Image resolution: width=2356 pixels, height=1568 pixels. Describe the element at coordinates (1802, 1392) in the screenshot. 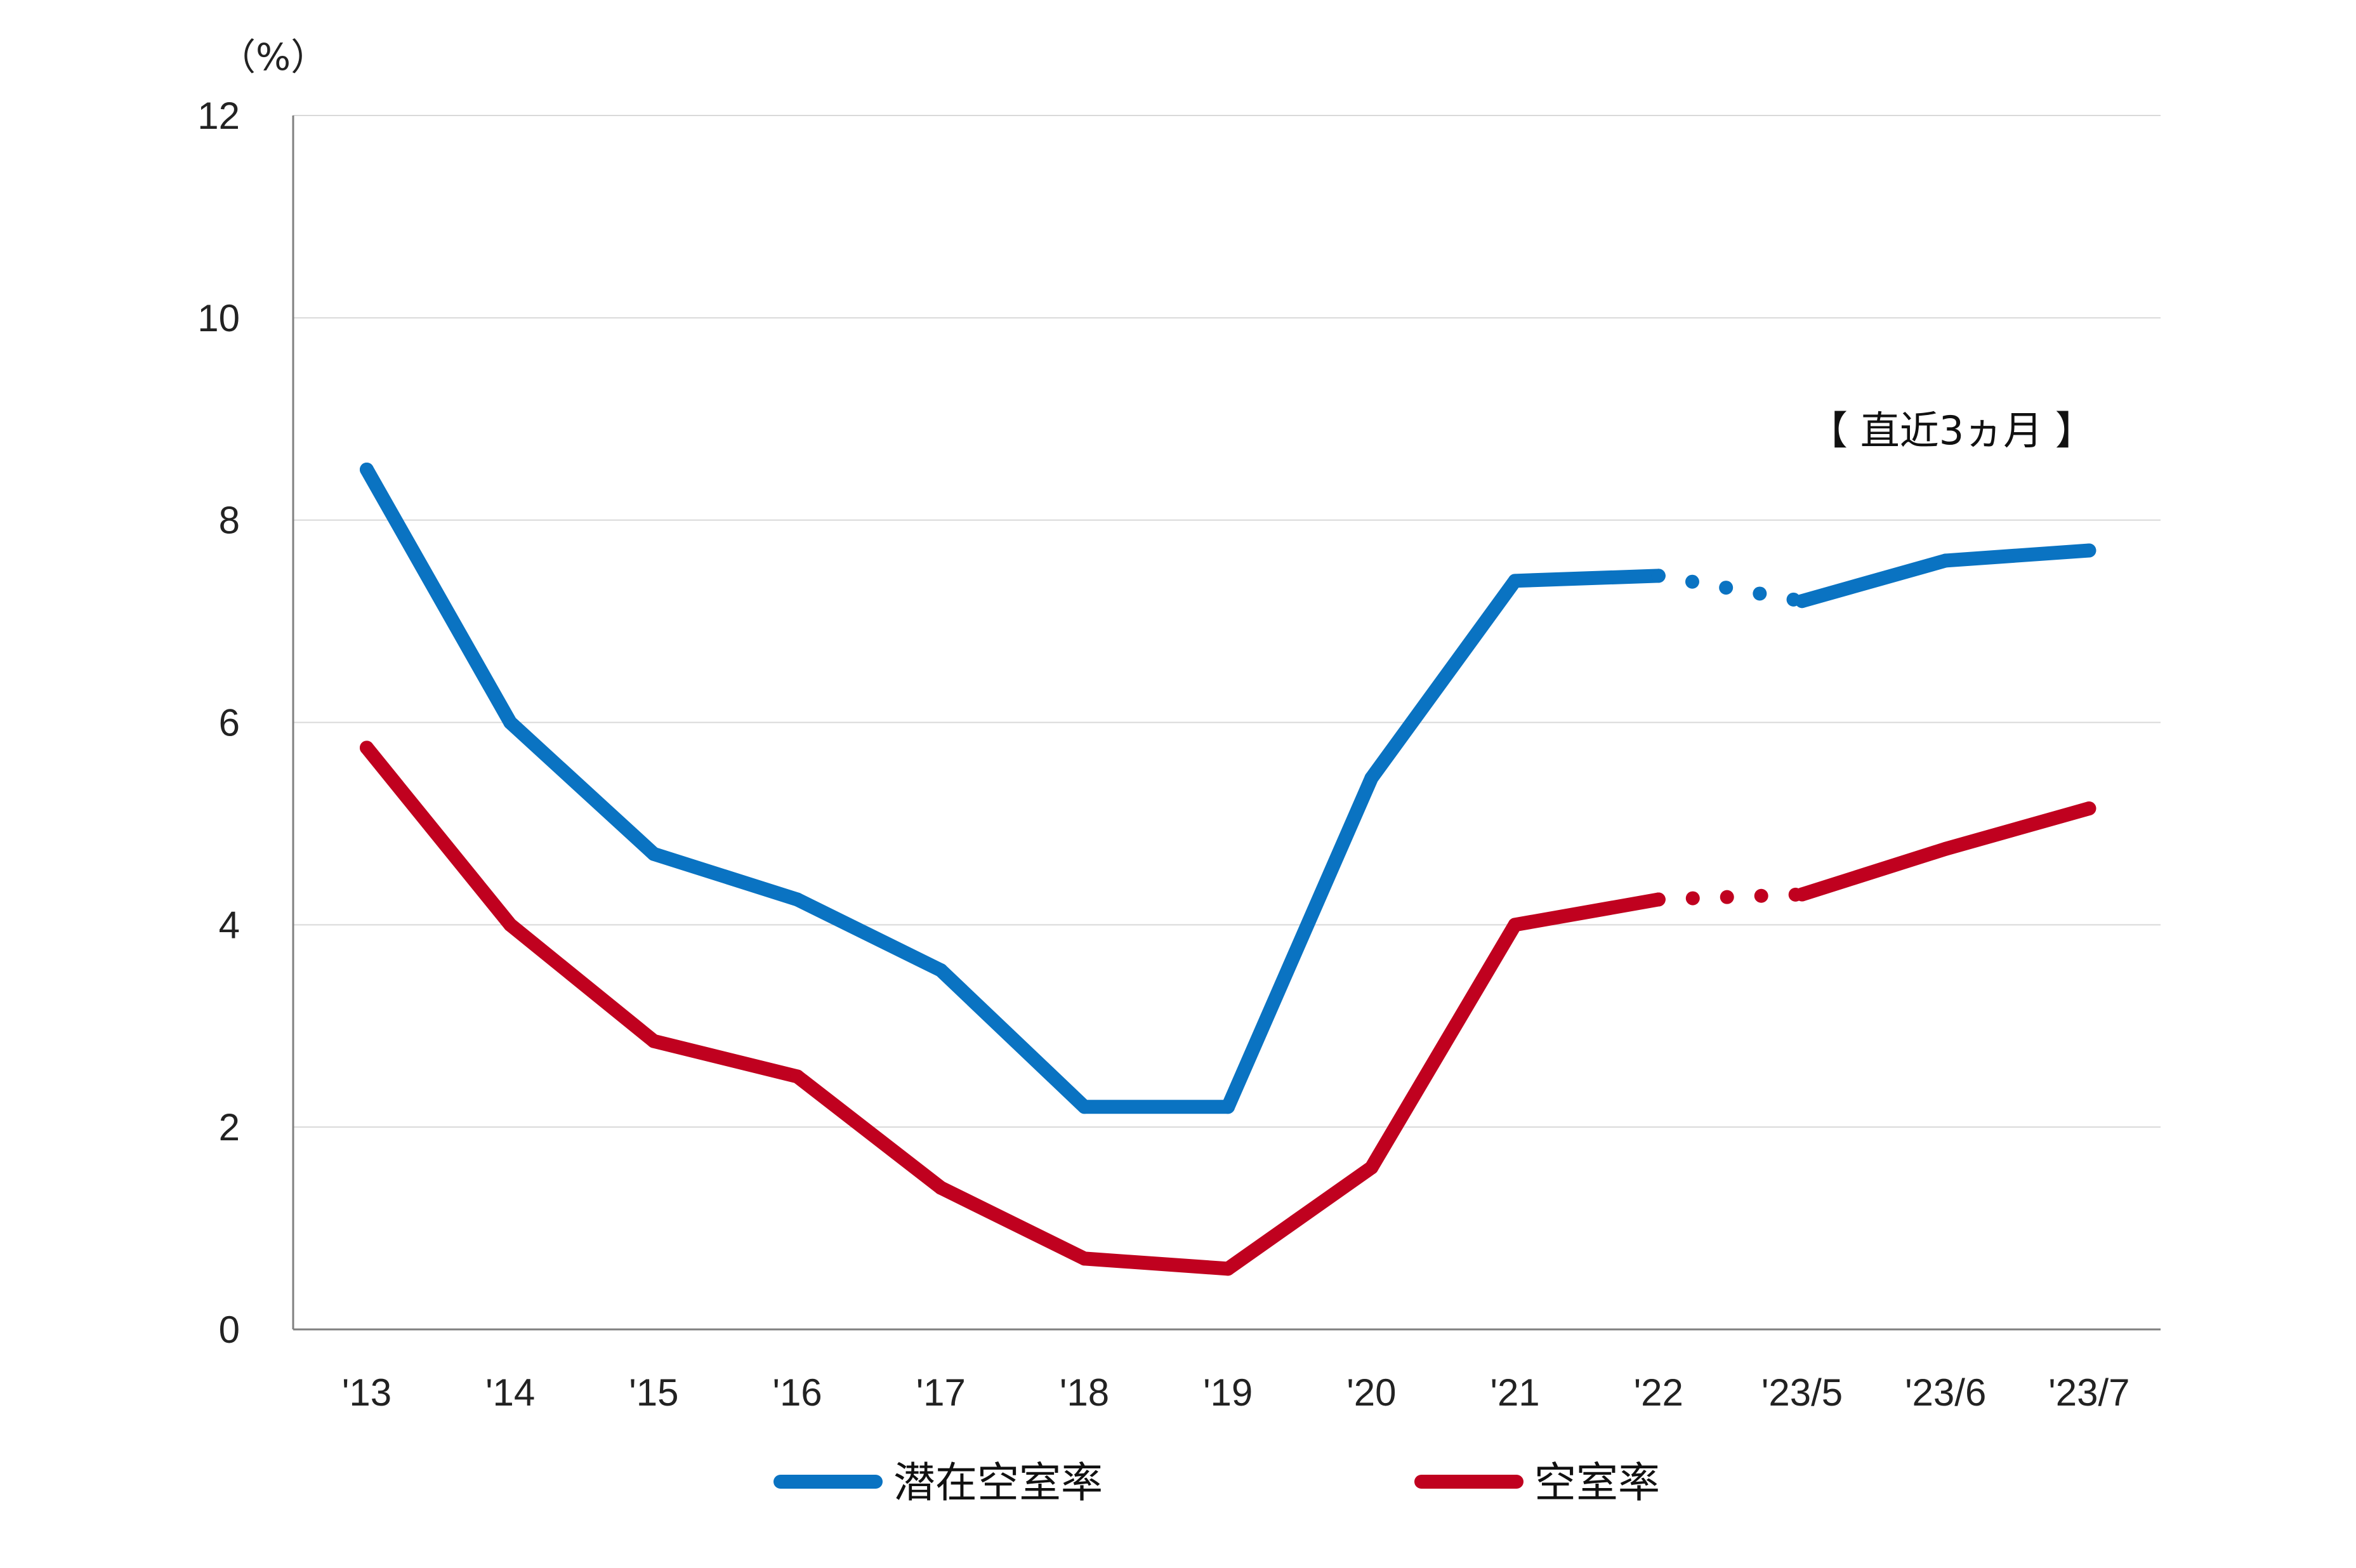

I see `x-tick-label: '23/5` at that location.